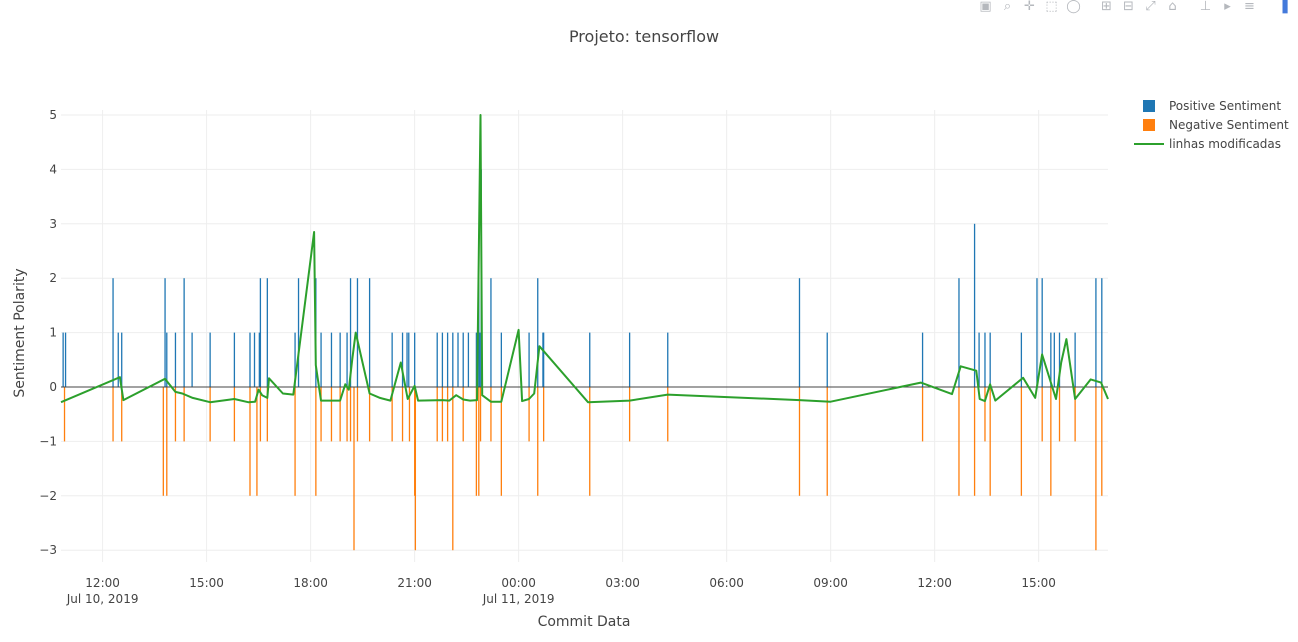 Image resolution: width=1298 pixels, height=642 pixels. Describe the element at coordinates (1227, 7) in the screenshot. I see `hover-closest-icon: ▸` at that location.